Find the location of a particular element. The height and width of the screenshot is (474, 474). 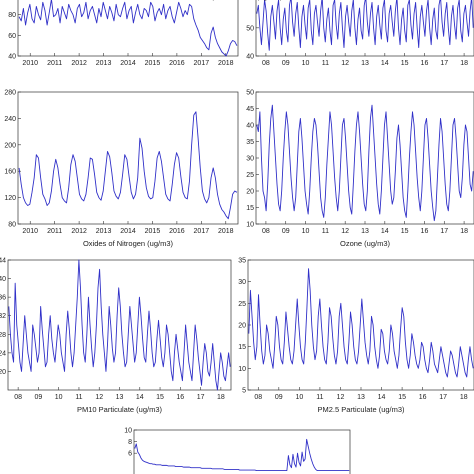

y-tick-label: 8 is located at coordinates (130, 442).